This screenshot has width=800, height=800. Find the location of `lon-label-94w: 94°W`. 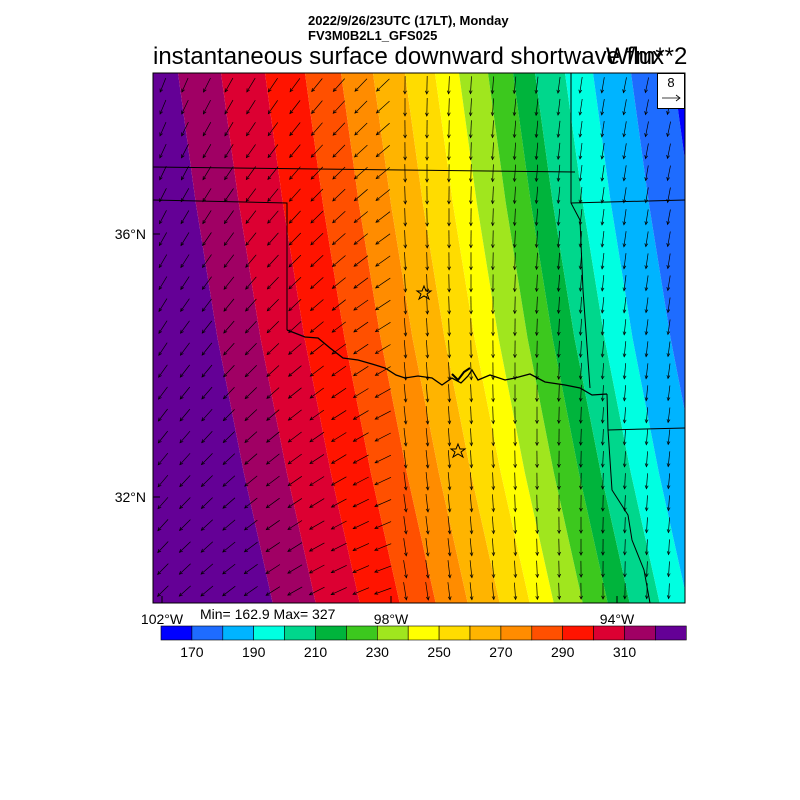

lon-label-94w: 94°W is located at coordinates (617, 619).